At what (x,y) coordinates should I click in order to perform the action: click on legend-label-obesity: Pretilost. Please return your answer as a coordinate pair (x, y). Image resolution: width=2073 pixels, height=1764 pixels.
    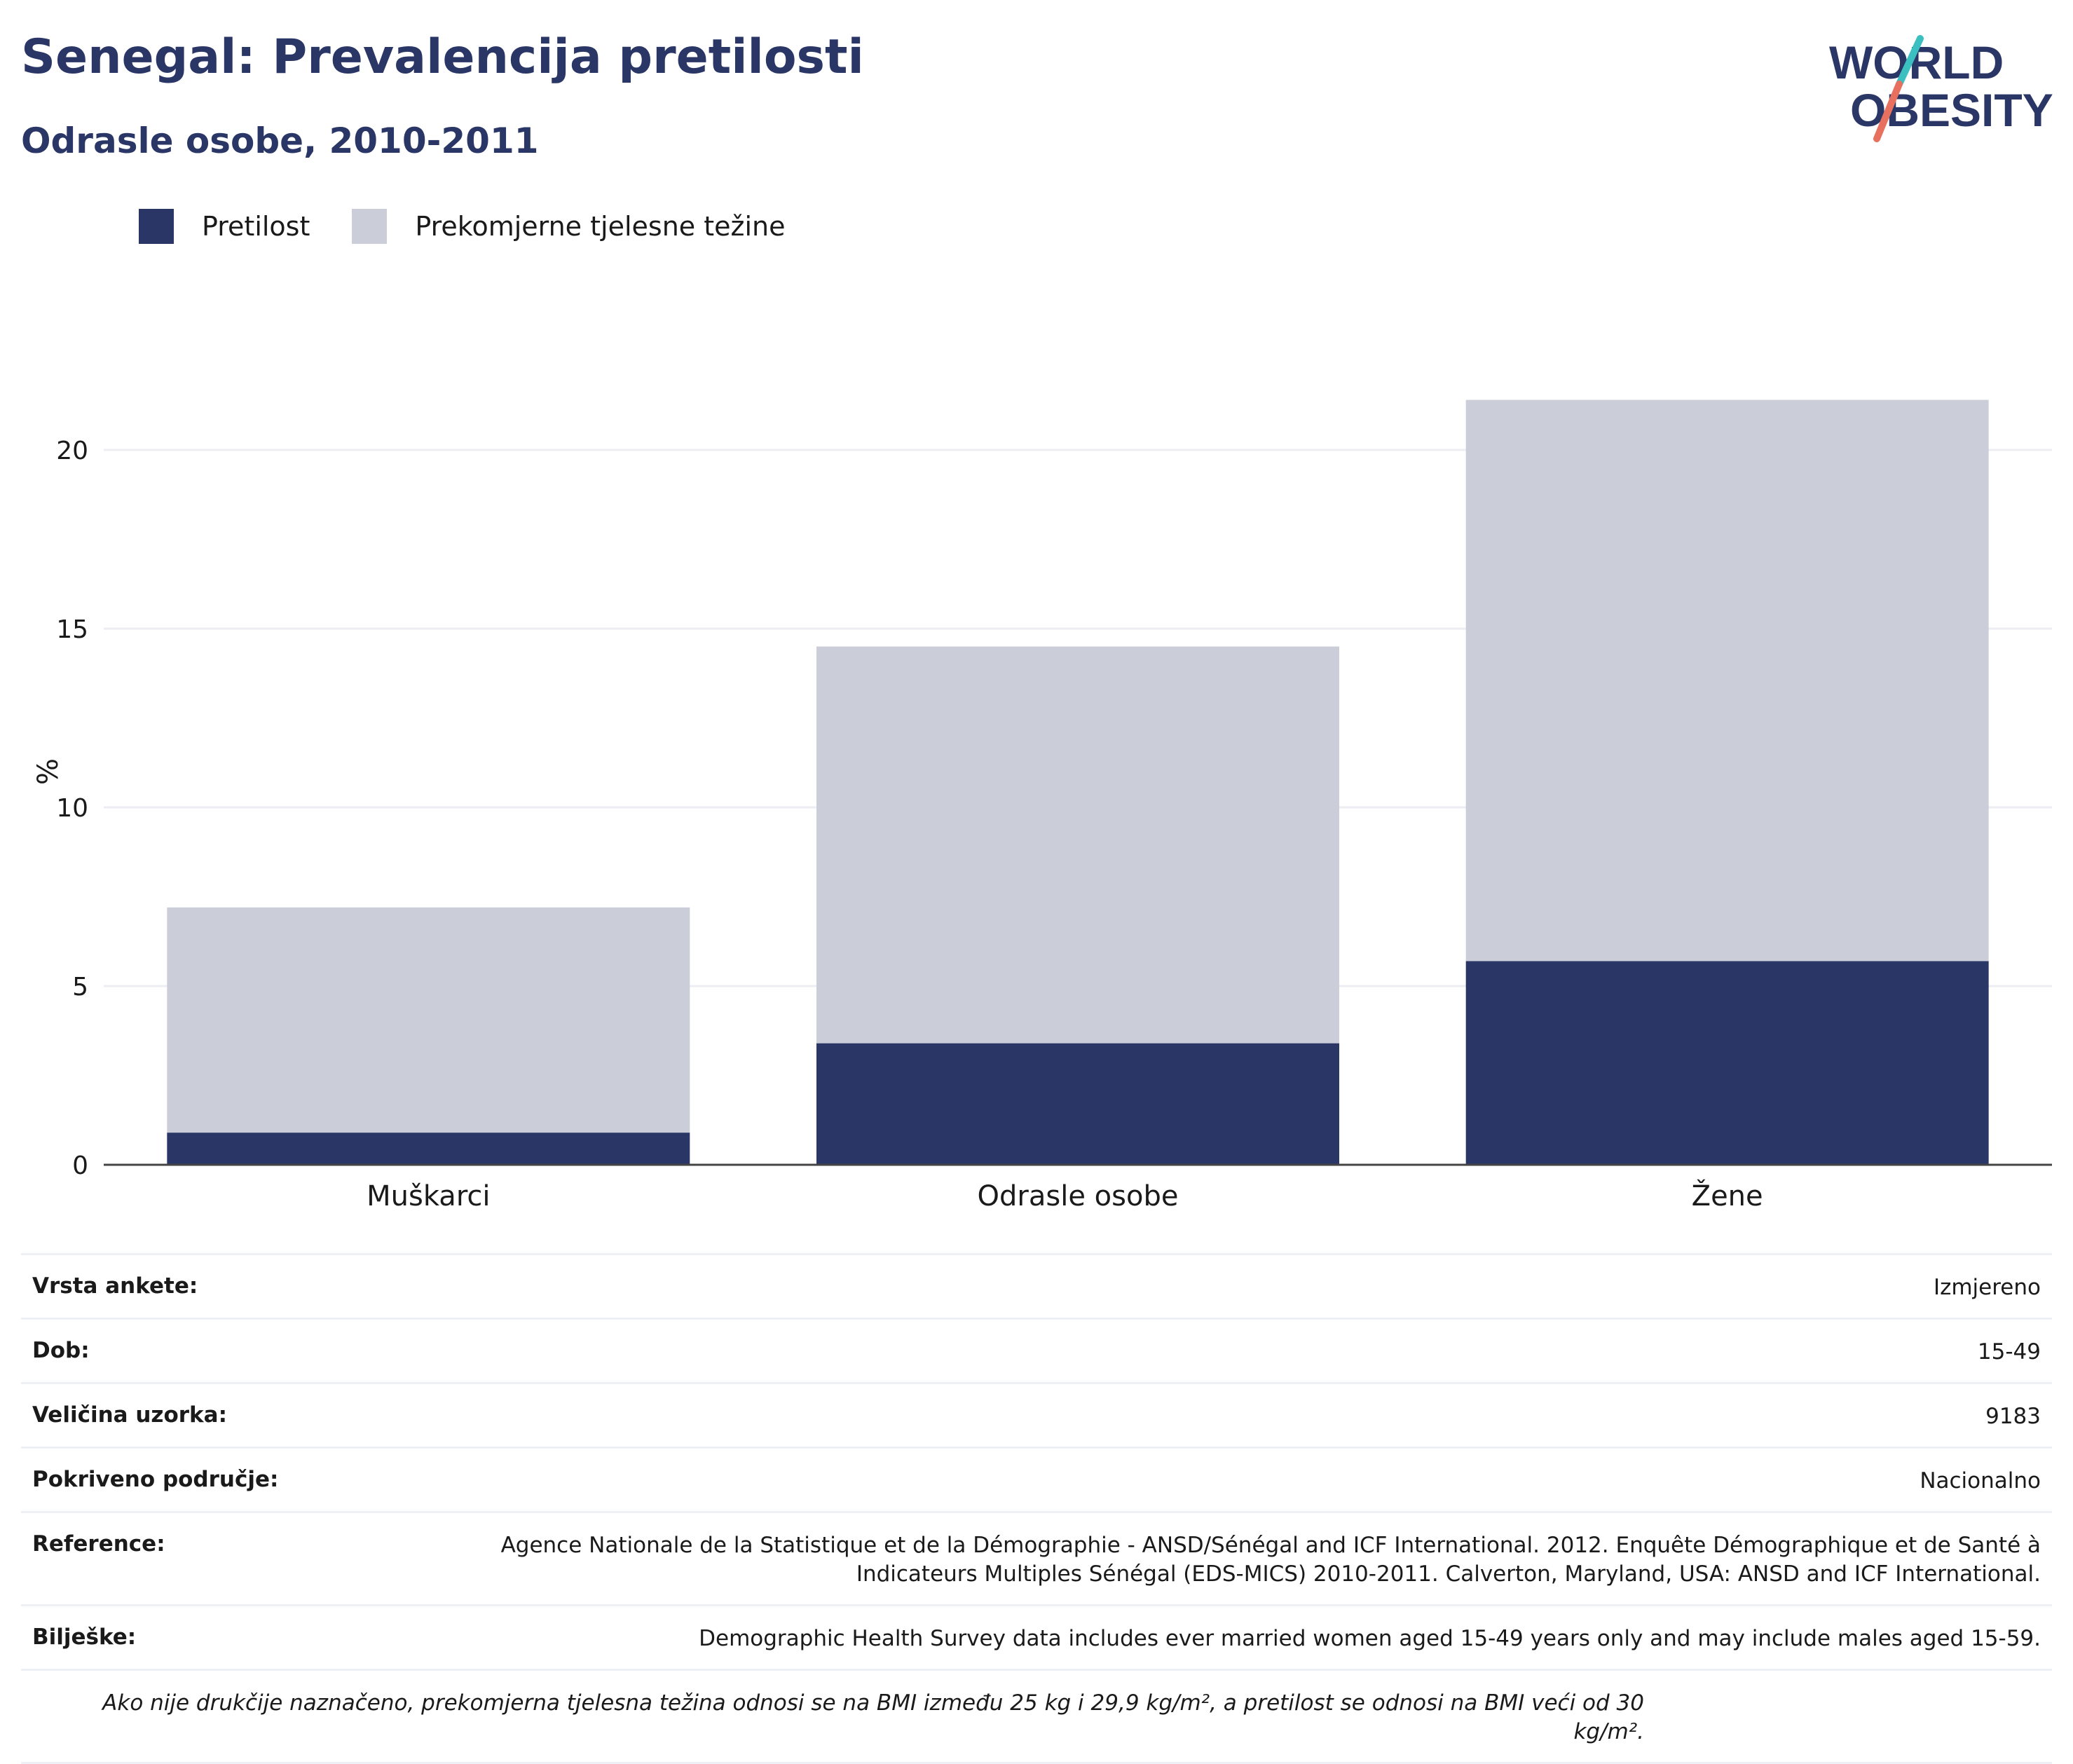
    Looking at the image, I should click on (256, 226).